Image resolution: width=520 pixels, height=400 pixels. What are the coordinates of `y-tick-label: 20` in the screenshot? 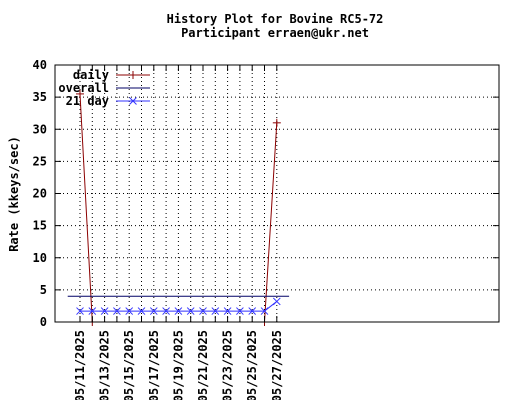 It's located at (40, 194).